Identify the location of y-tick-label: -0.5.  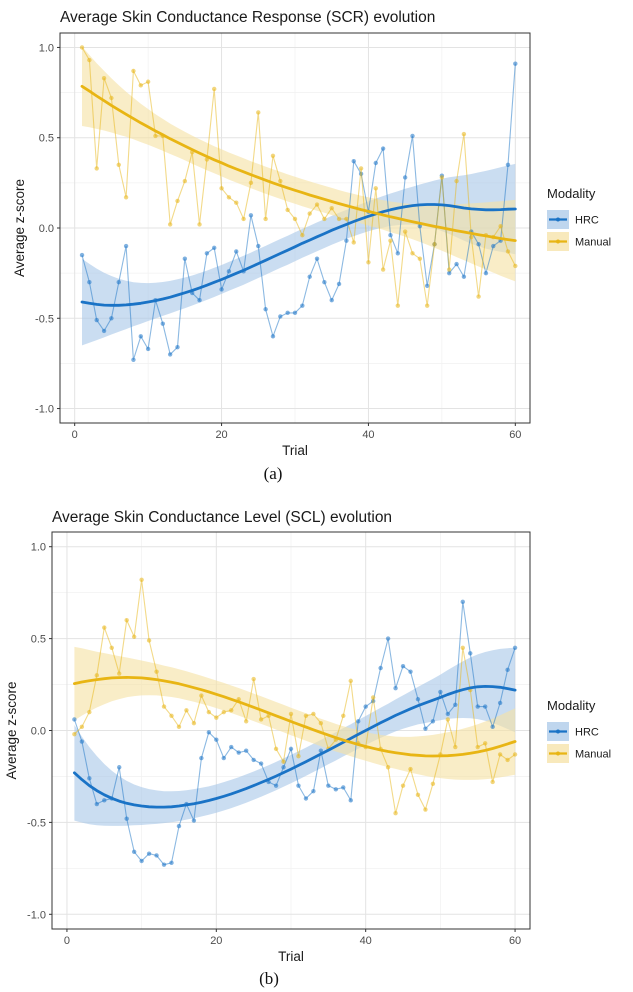
(44, 319).